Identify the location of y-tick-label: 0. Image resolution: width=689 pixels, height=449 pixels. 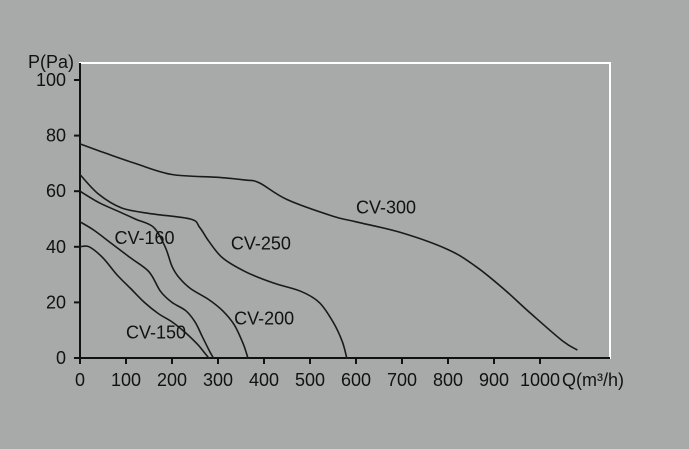
(61, 358).